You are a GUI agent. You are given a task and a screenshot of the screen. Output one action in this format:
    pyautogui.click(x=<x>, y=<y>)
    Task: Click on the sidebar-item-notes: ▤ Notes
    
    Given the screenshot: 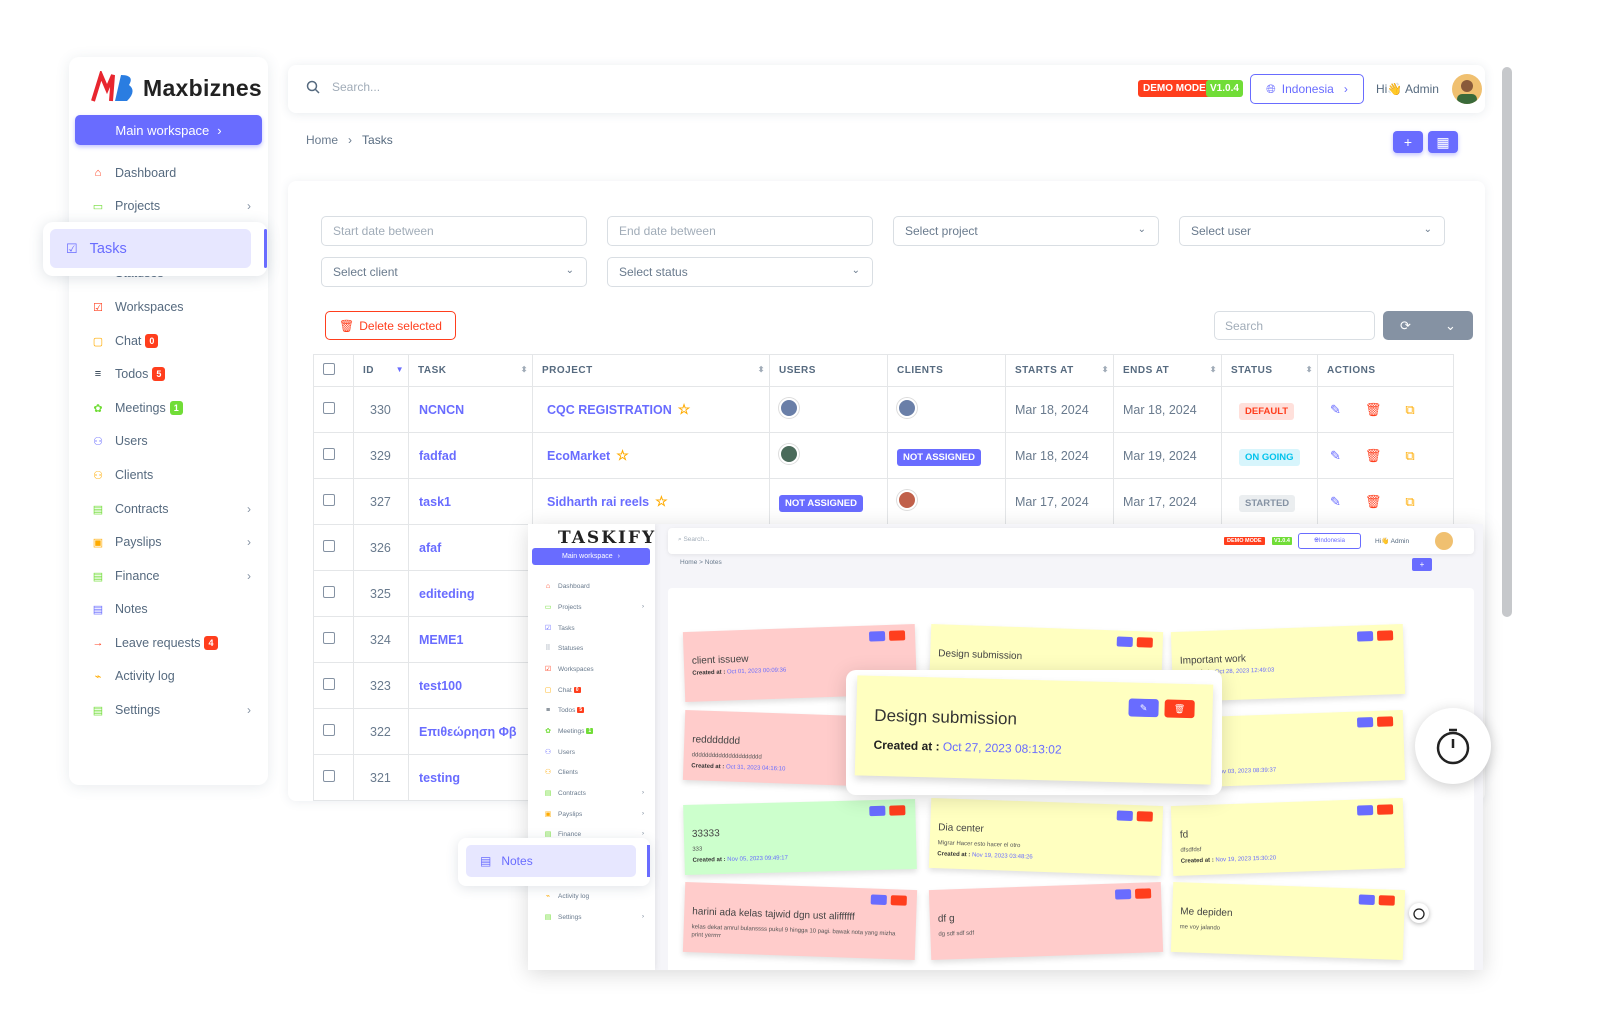 What is the action you would take?
    pyautogui.click(x=171, y=609)
    